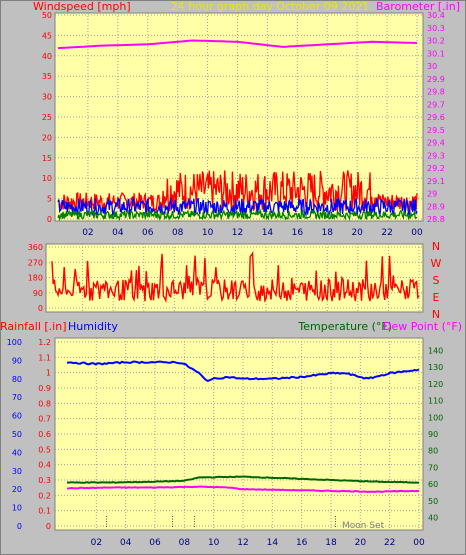 This screenshot has height=555, width=466. What do you see at coordinates (419, 543) in the screenshot?
I see `temp-hour-tick: 00` at bounding box center [419, 543].